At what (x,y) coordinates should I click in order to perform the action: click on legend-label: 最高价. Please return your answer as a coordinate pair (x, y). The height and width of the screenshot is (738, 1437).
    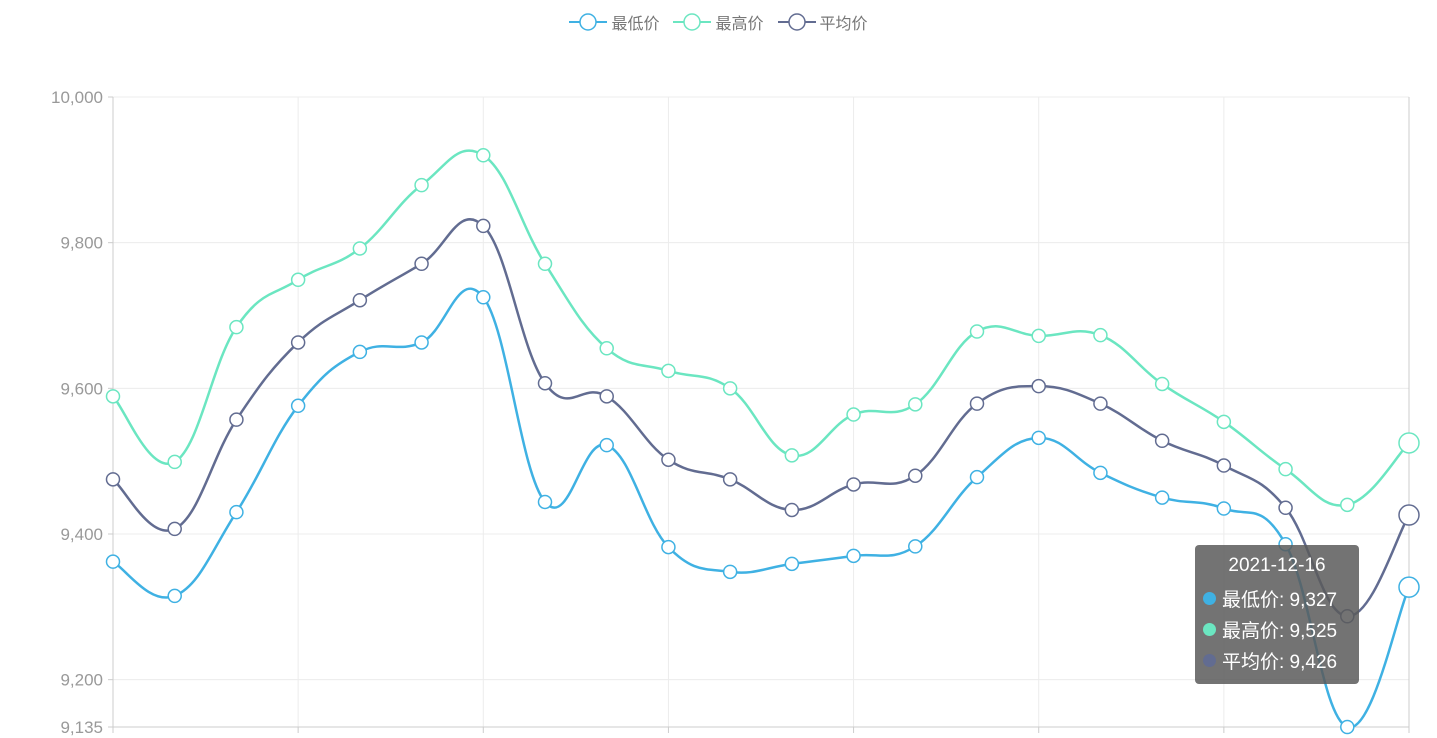
    Looking at the image, I should click on (739, 24).